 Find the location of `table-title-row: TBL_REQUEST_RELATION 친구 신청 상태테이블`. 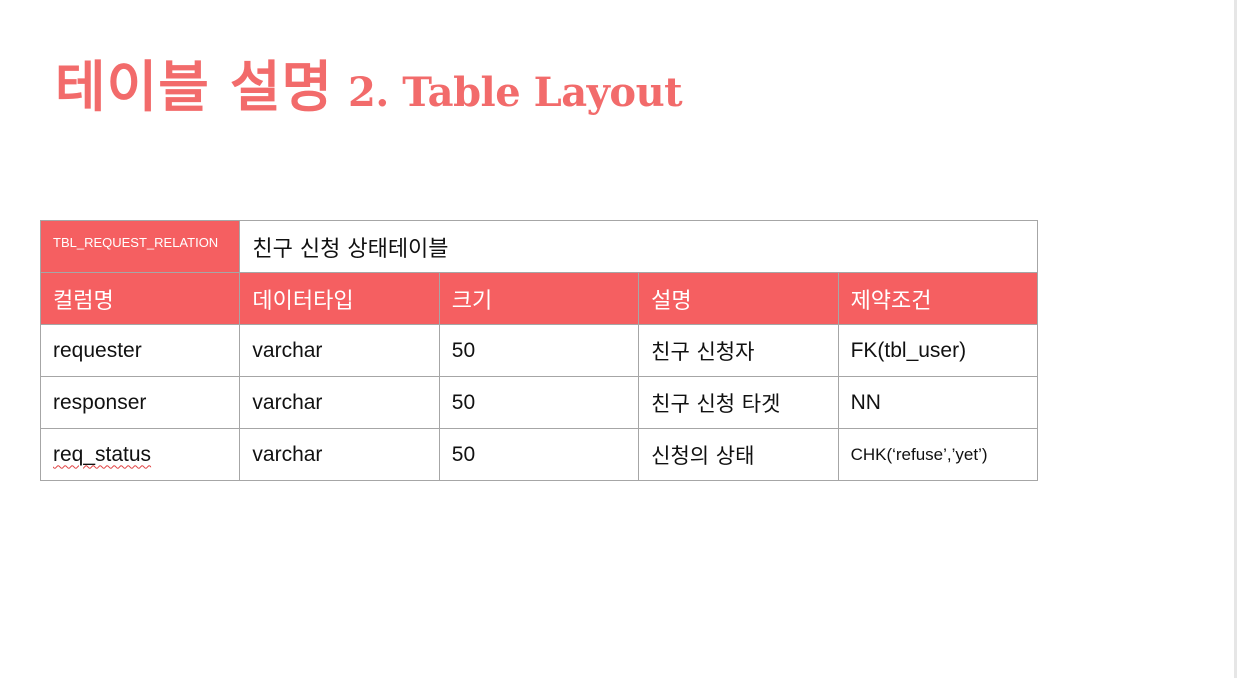

table-title-row: TBL_REQUEST_RELATION 친구 신청 상태테이블 is located at coordinates (538, 246).